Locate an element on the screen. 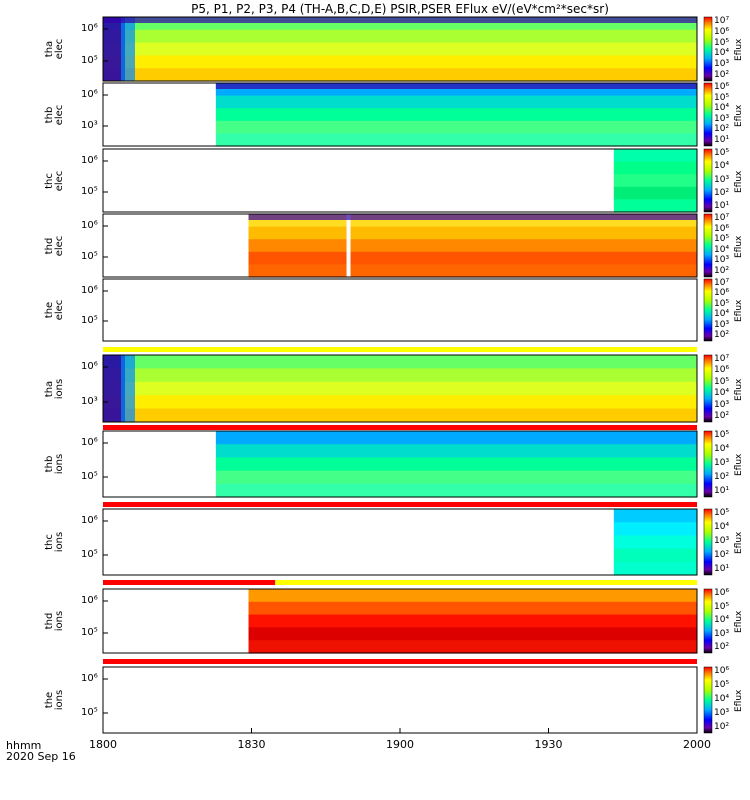 The width and height of the screenshot is (750, 800). data-gap-thd-elec is located at coordinates (348, 245).